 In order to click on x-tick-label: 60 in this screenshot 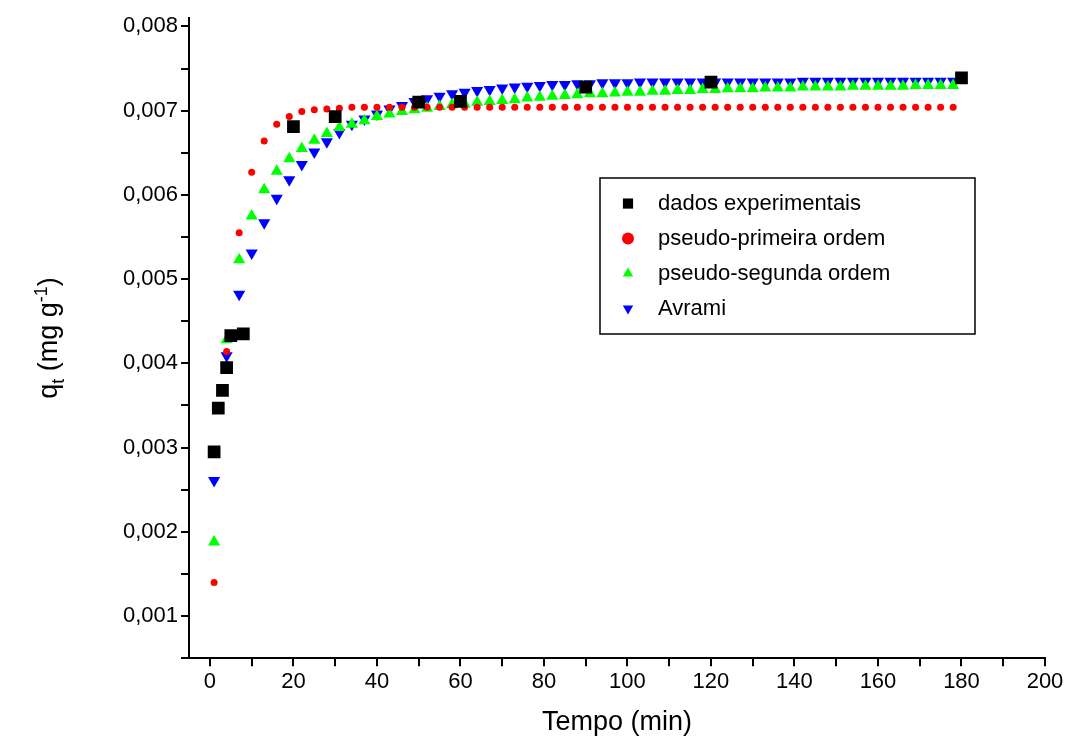, I will do `click(460, 681)`.